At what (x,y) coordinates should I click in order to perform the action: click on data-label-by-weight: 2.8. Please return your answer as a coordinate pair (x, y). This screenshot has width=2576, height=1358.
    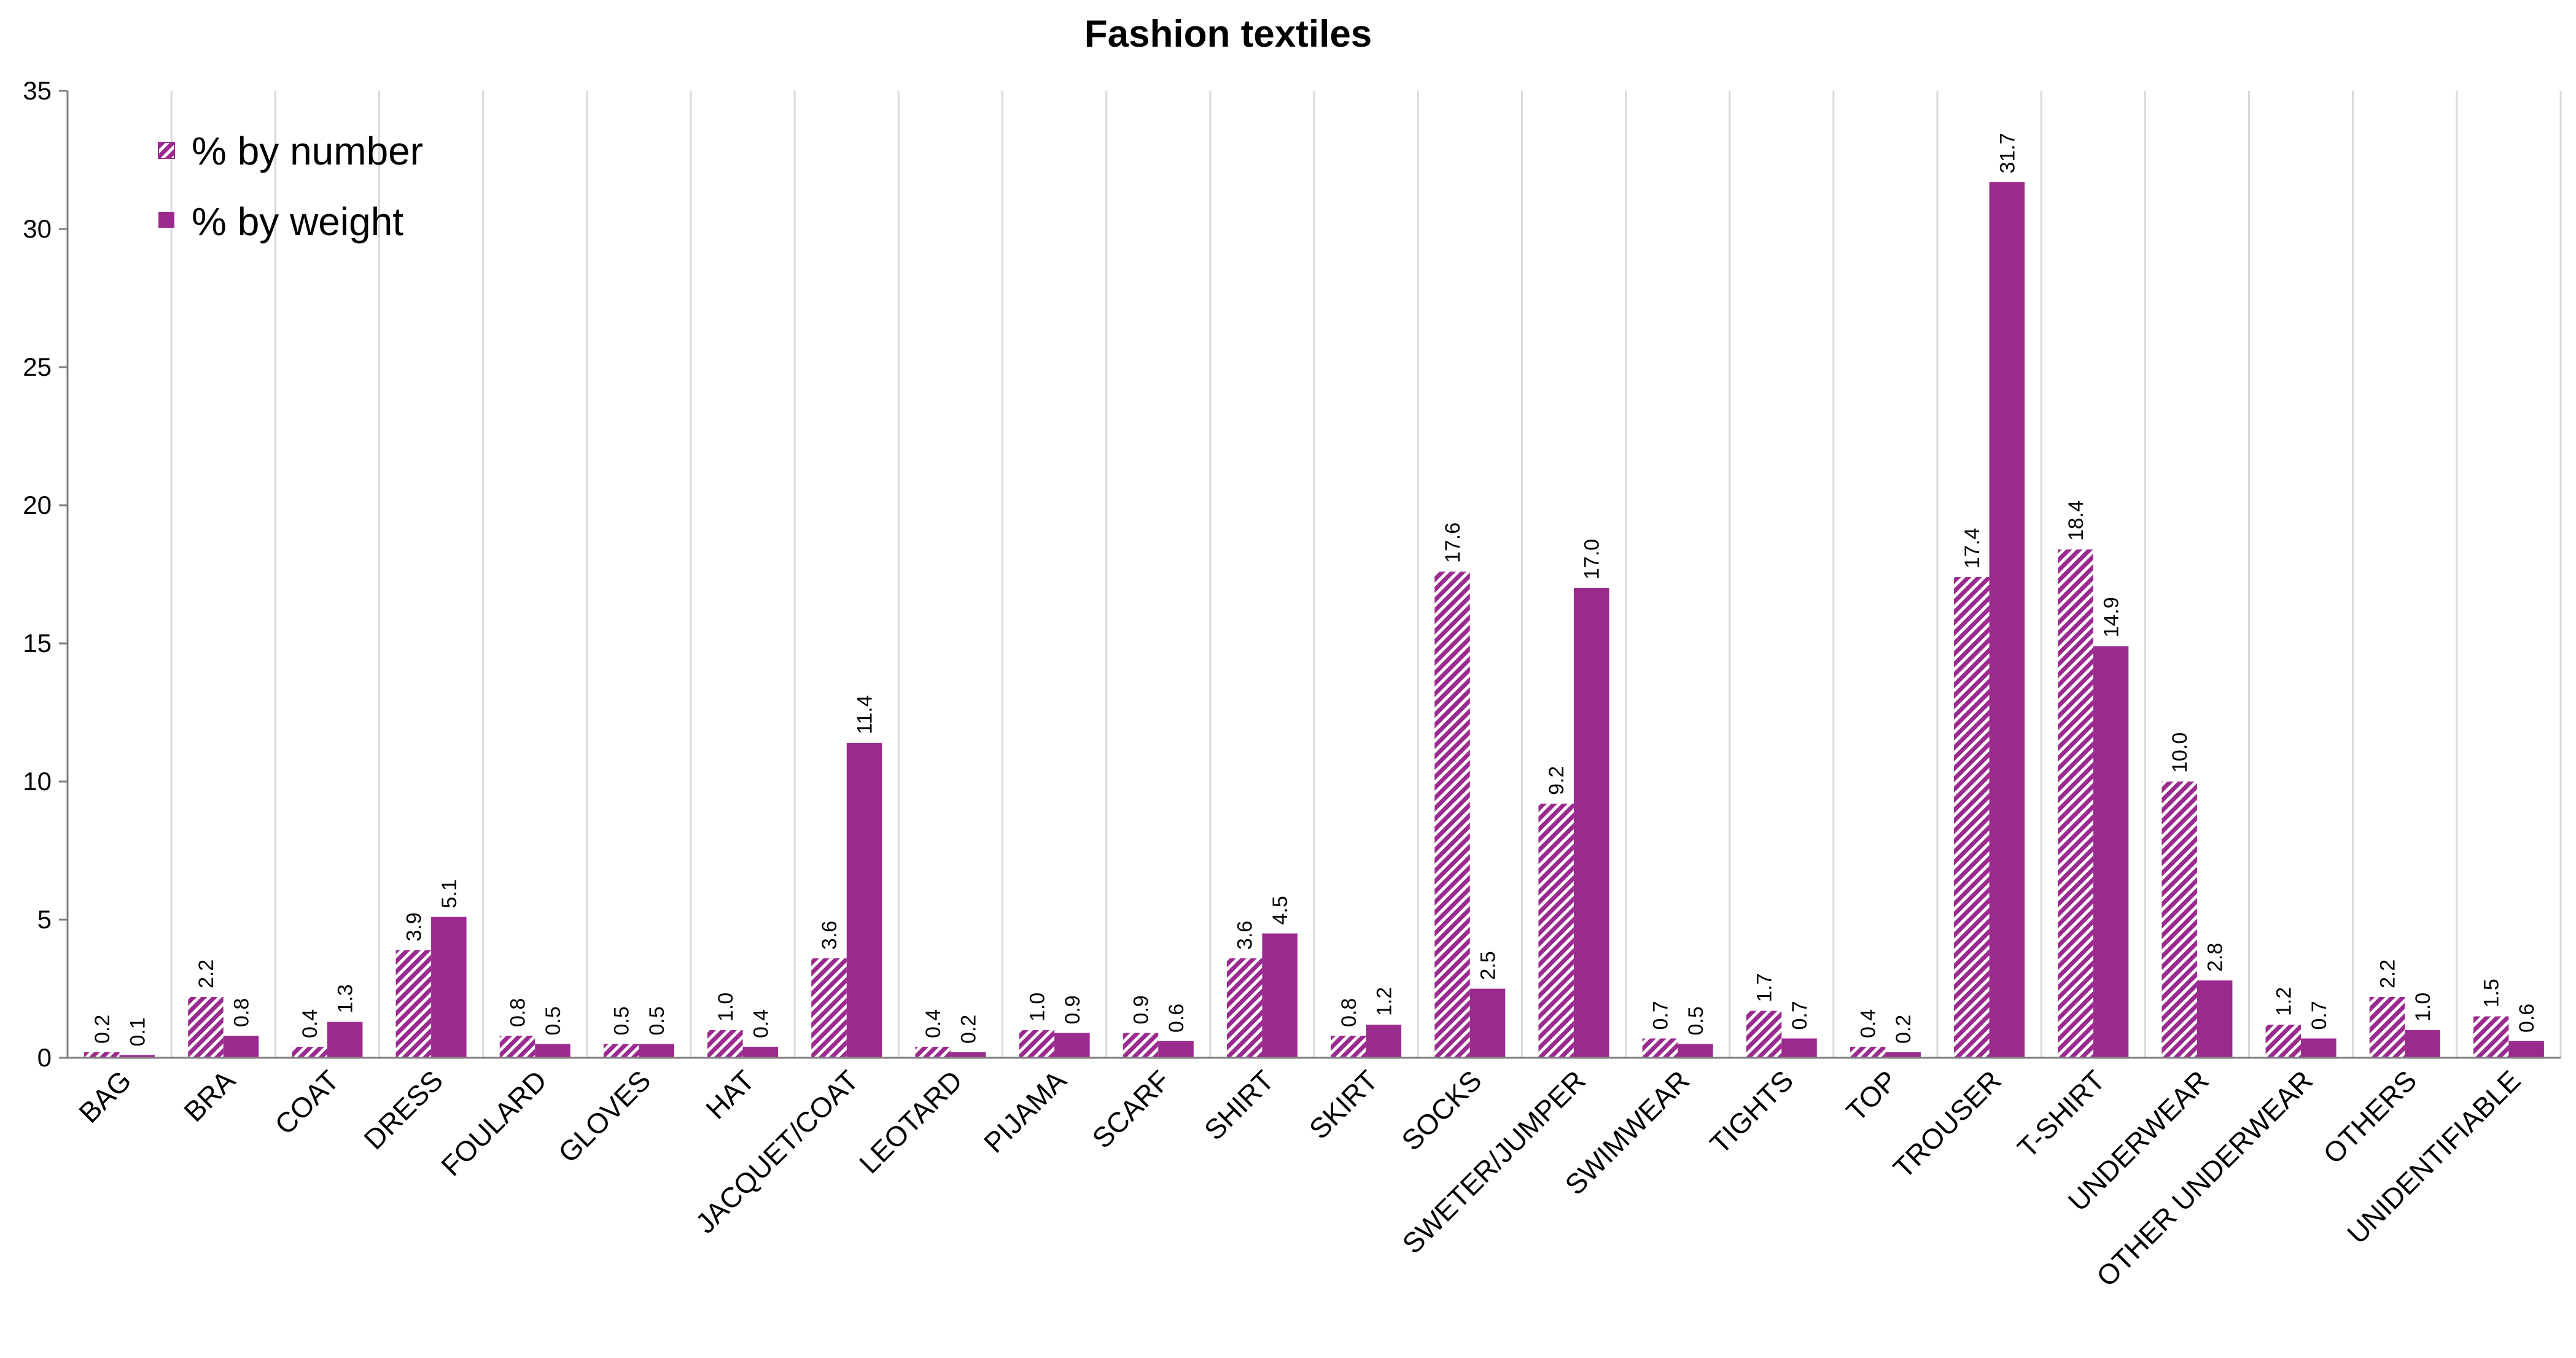
    Looking at the image, I should click on (2215, 958).